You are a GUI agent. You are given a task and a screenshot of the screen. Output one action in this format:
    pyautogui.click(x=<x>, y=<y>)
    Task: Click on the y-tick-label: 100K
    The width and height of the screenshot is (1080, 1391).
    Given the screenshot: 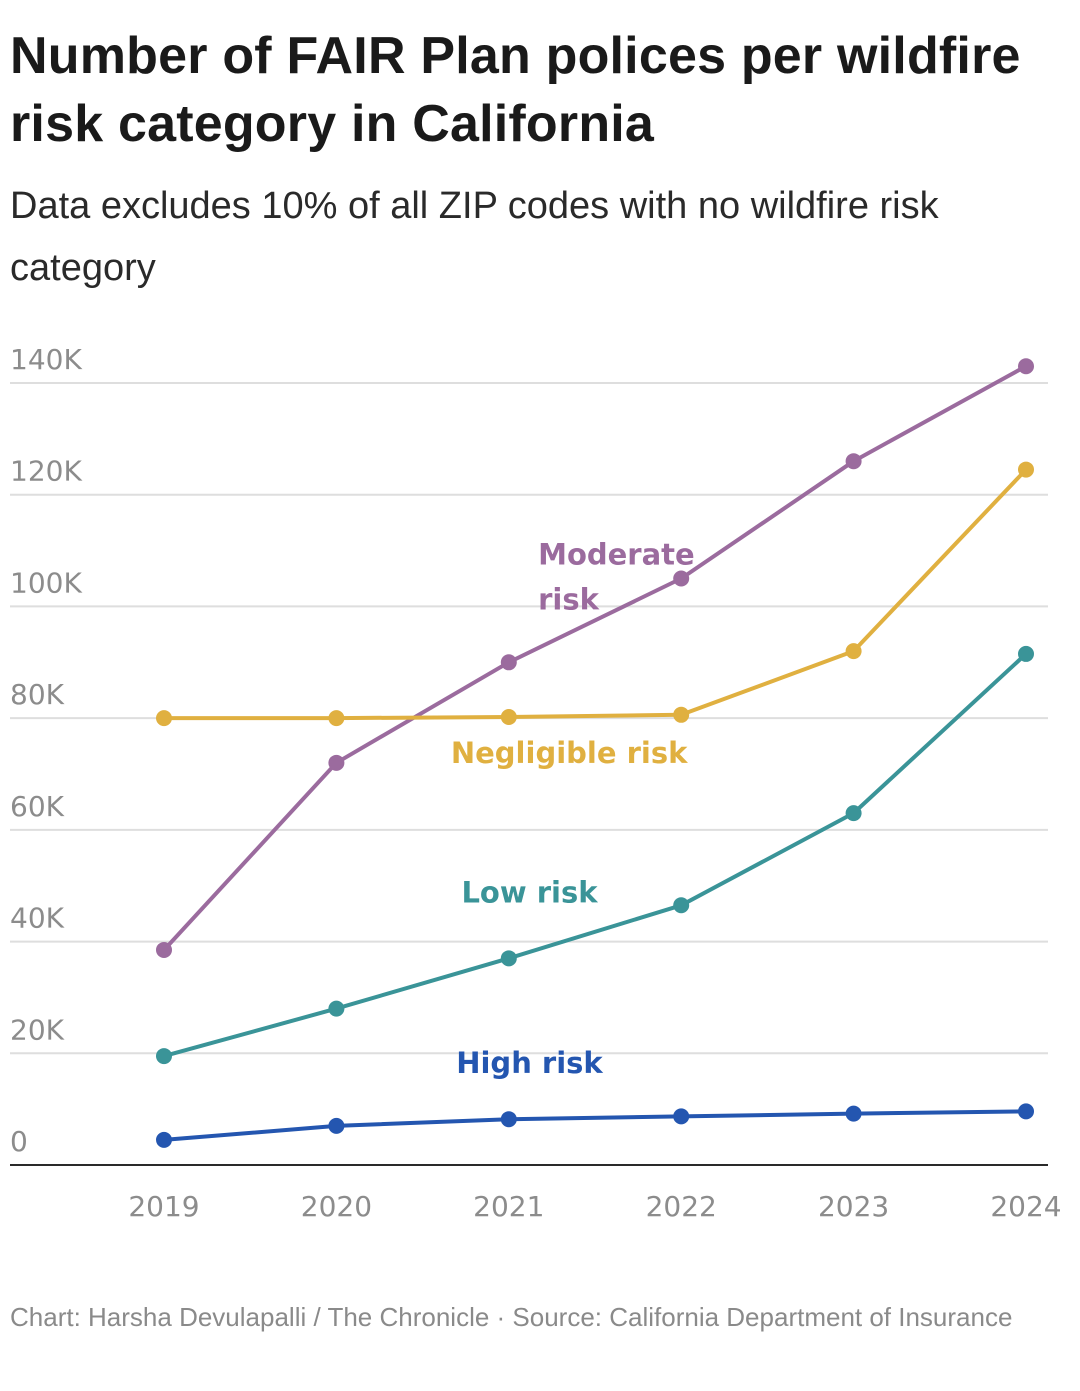 What is the action you would take?
    pyautogui.click(x=46, y=582)
    